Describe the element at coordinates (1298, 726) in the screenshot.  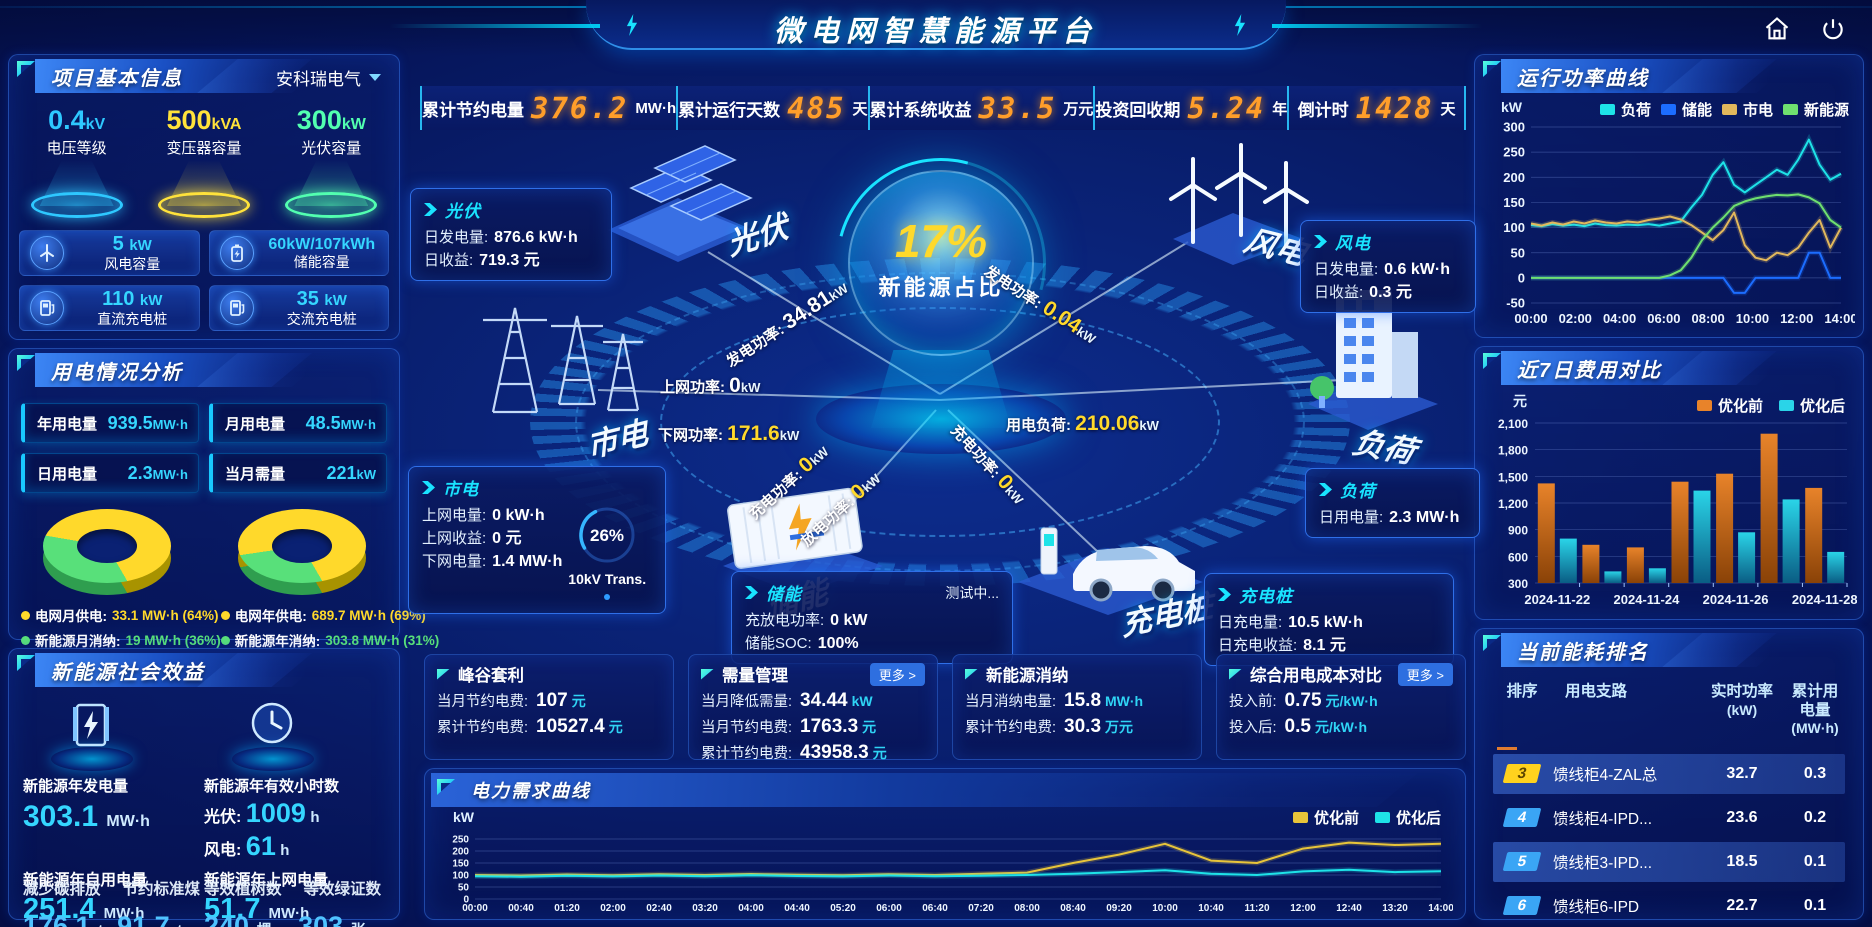
I see `card-row: 投入后: 0.5 元/kW·h` at that location.